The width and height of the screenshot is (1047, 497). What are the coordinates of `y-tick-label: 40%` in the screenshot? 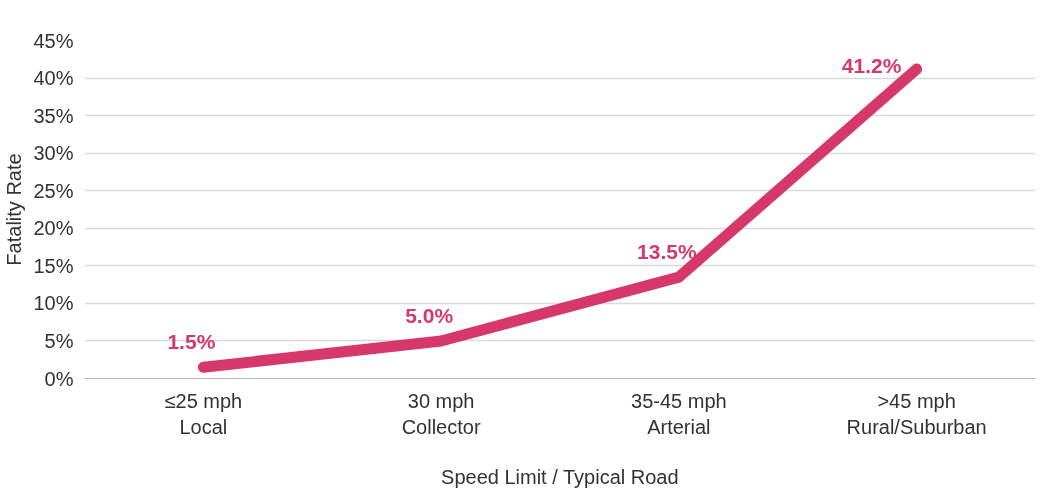 It's located at (53, 78).